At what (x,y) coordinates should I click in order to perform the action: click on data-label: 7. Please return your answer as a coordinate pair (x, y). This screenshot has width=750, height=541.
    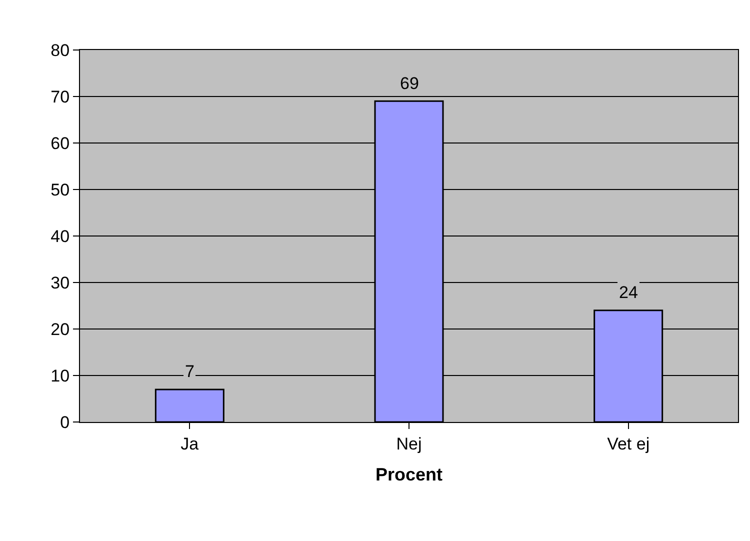
    Looking at the image, I should click on (189, 371).